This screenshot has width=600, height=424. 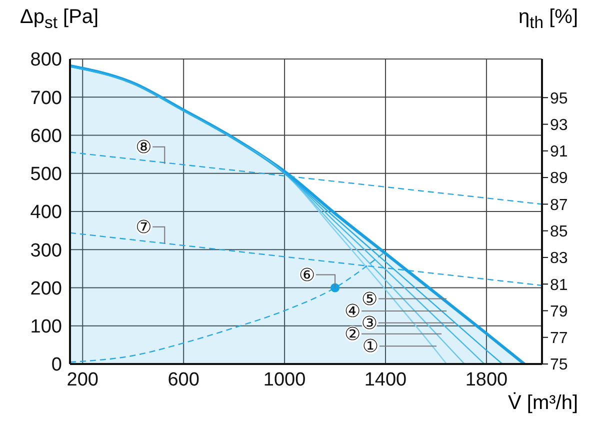 What do you see at coordinates (543, 403) in the screenshot?
I see `x-axis-title: V̇ [m³/h]` at bounding box center [543, 403].